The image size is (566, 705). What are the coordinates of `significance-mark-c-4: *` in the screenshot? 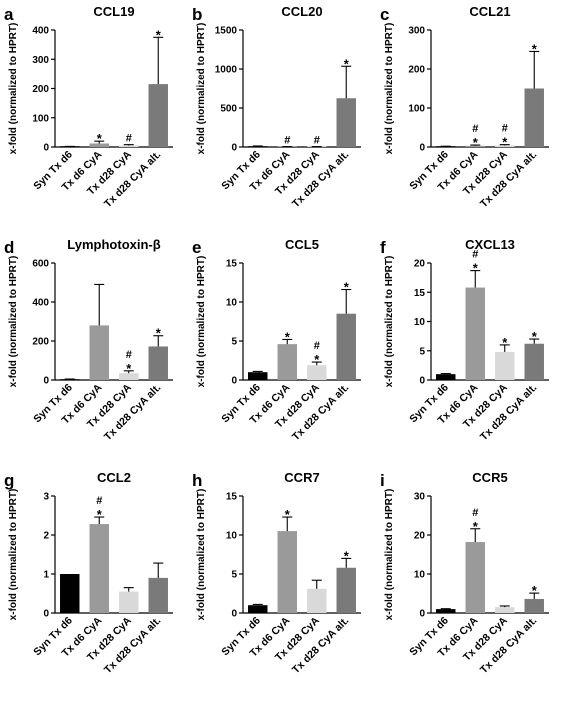 It's located at (535, 48).